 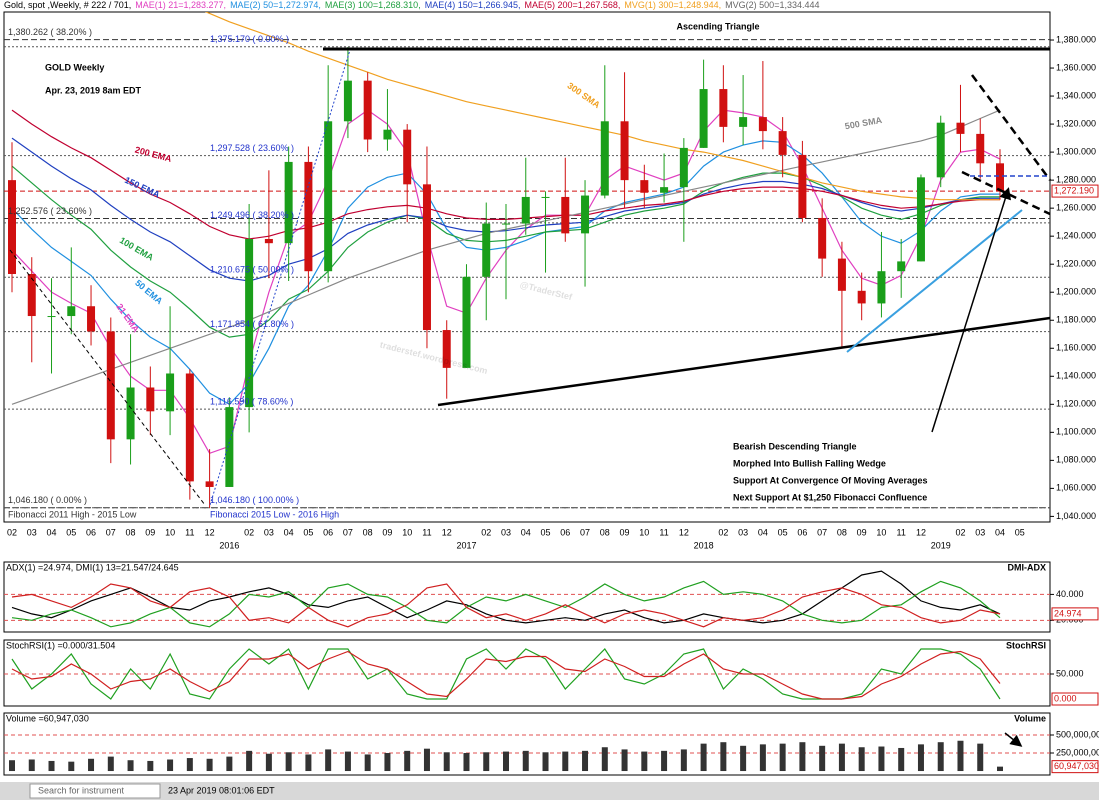 What do you see at coordinates (1076, 348) in the screenshot?
I see `y-tick-label: 1,160.000` at bounding box center [1076, 348].